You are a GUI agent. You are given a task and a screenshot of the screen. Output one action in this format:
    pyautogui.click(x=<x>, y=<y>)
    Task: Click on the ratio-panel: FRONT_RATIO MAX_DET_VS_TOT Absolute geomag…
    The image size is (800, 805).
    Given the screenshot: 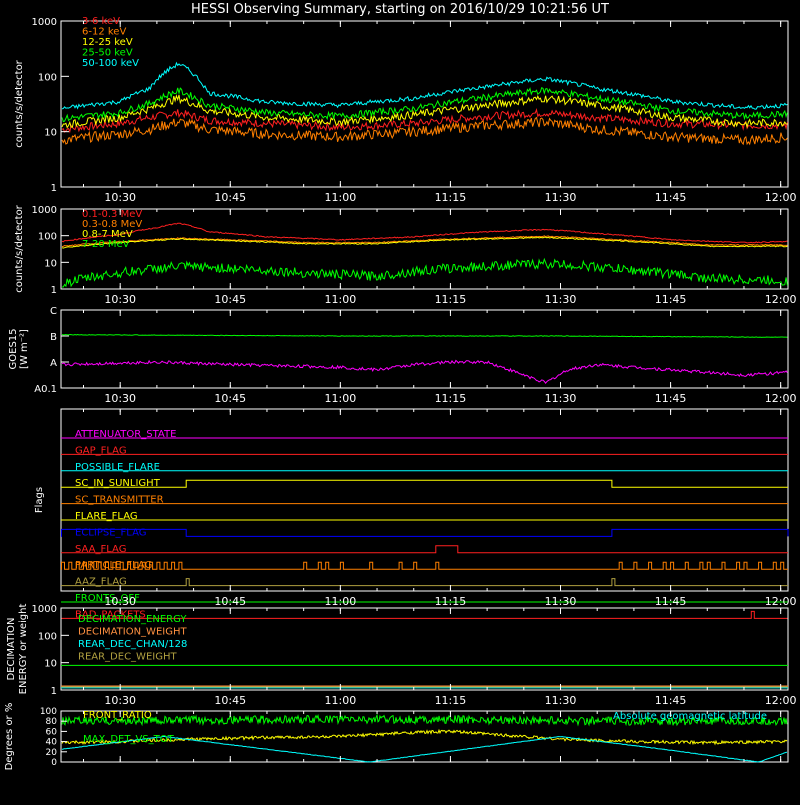 What is the action you would take?
    pyautogui.click(x=396, y=737)
    